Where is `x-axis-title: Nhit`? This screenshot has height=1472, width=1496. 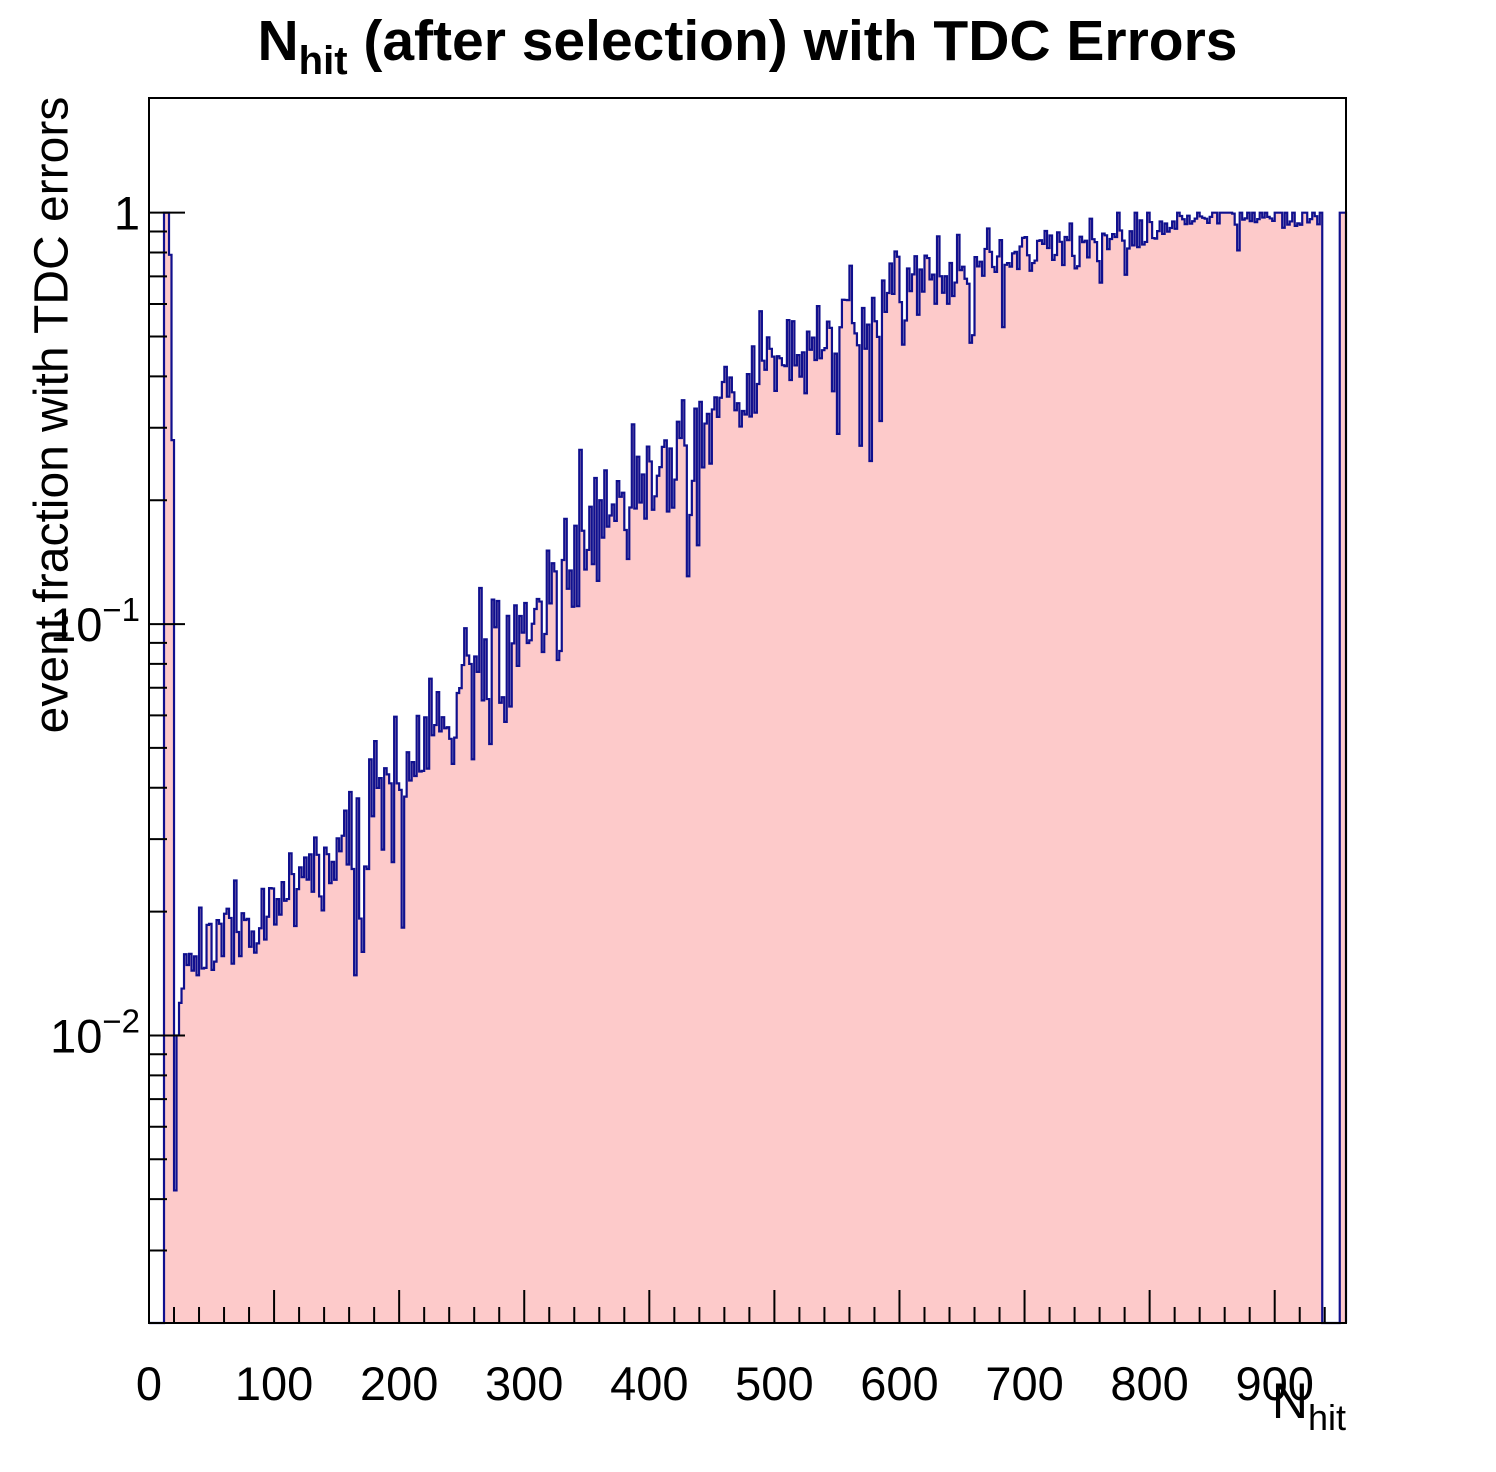
x-axis-title: Nhit is located at coordinates (1243, 1405).